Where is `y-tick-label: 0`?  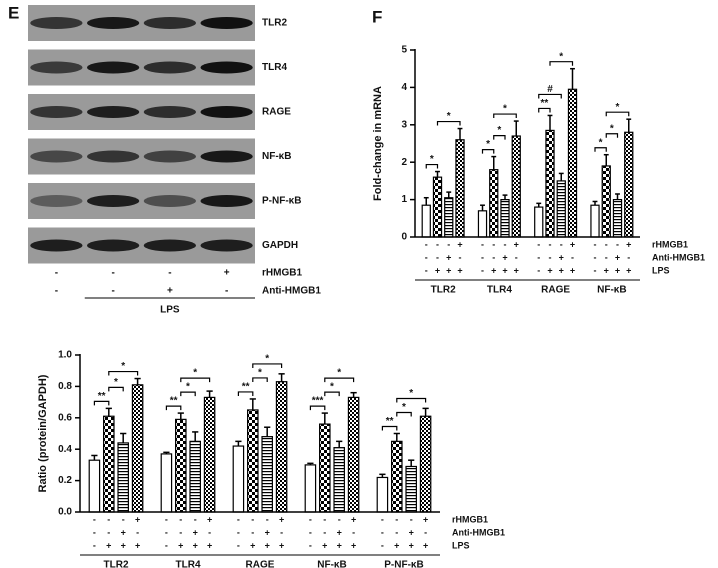 y-tick-label: 0 is located at coordinates (404, 237).